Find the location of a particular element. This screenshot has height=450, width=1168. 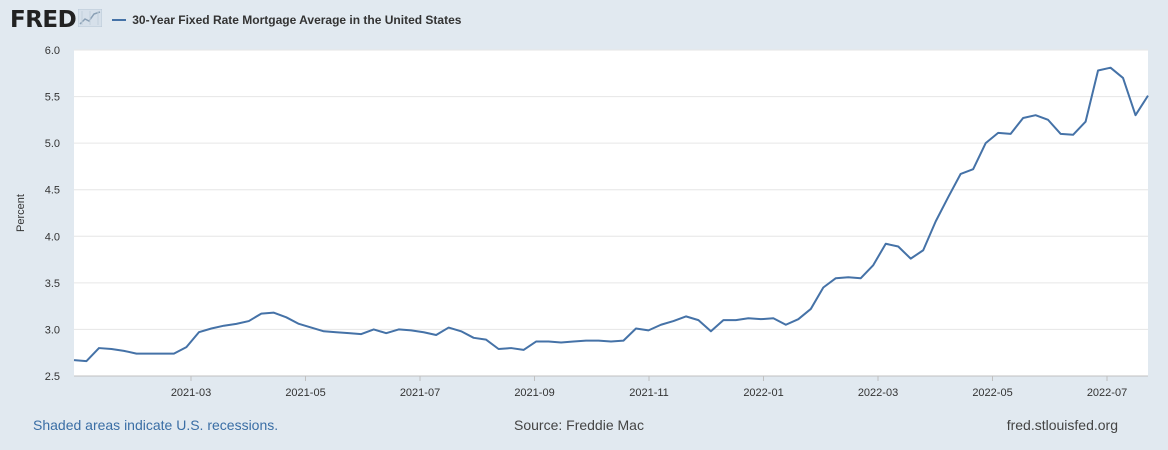

x-tick-label: 2021-07 is located at coordinates (420, 393).